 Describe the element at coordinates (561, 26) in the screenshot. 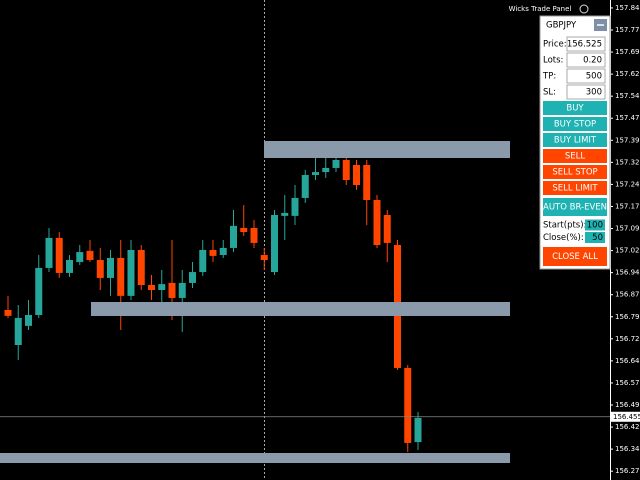

I see `symbol: GBPJPY` at that location.